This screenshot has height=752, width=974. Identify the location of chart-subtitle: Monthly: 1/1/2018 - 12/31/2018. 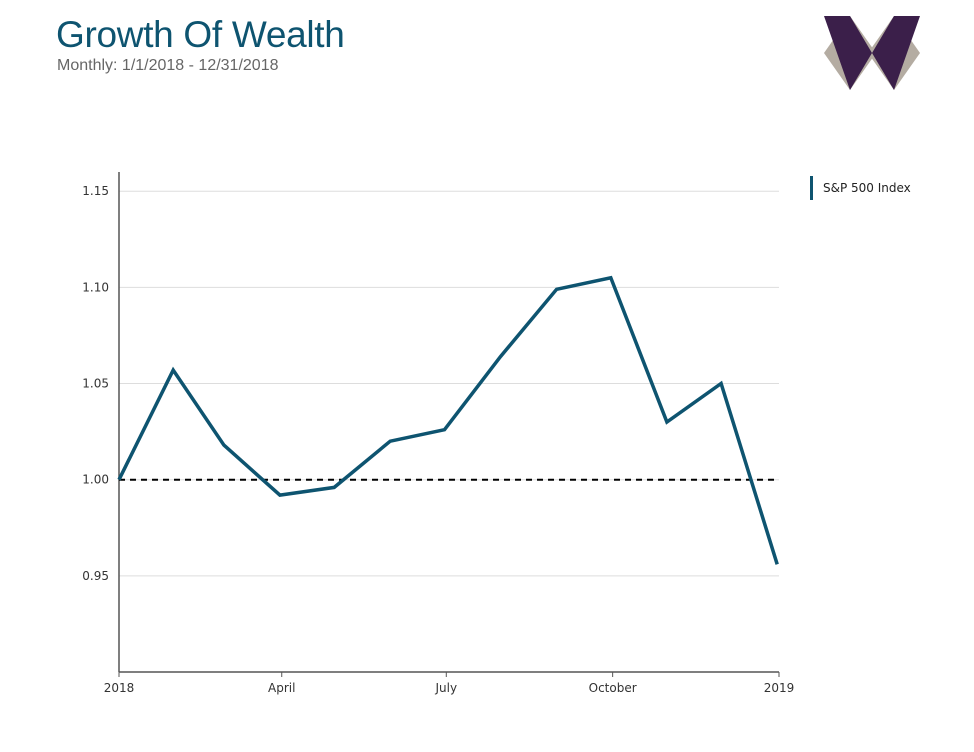
(168, 65).